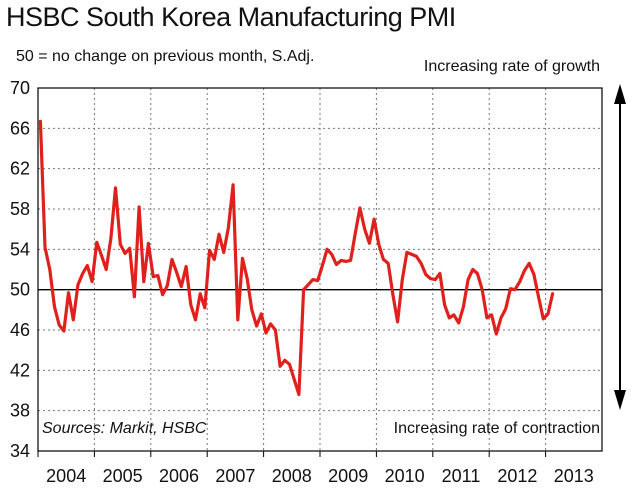  What do you see at coordinates (20, 169) in the screenshot?
I see `y-tick-label: 62` at bounding box center [20, 169].